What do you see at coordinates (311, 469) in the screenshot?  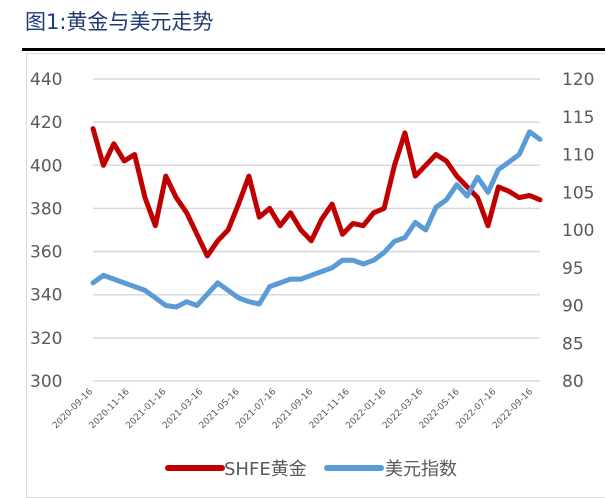 I see `legend: SHFE黄金 美元指数` at bounding box center [311, 469].